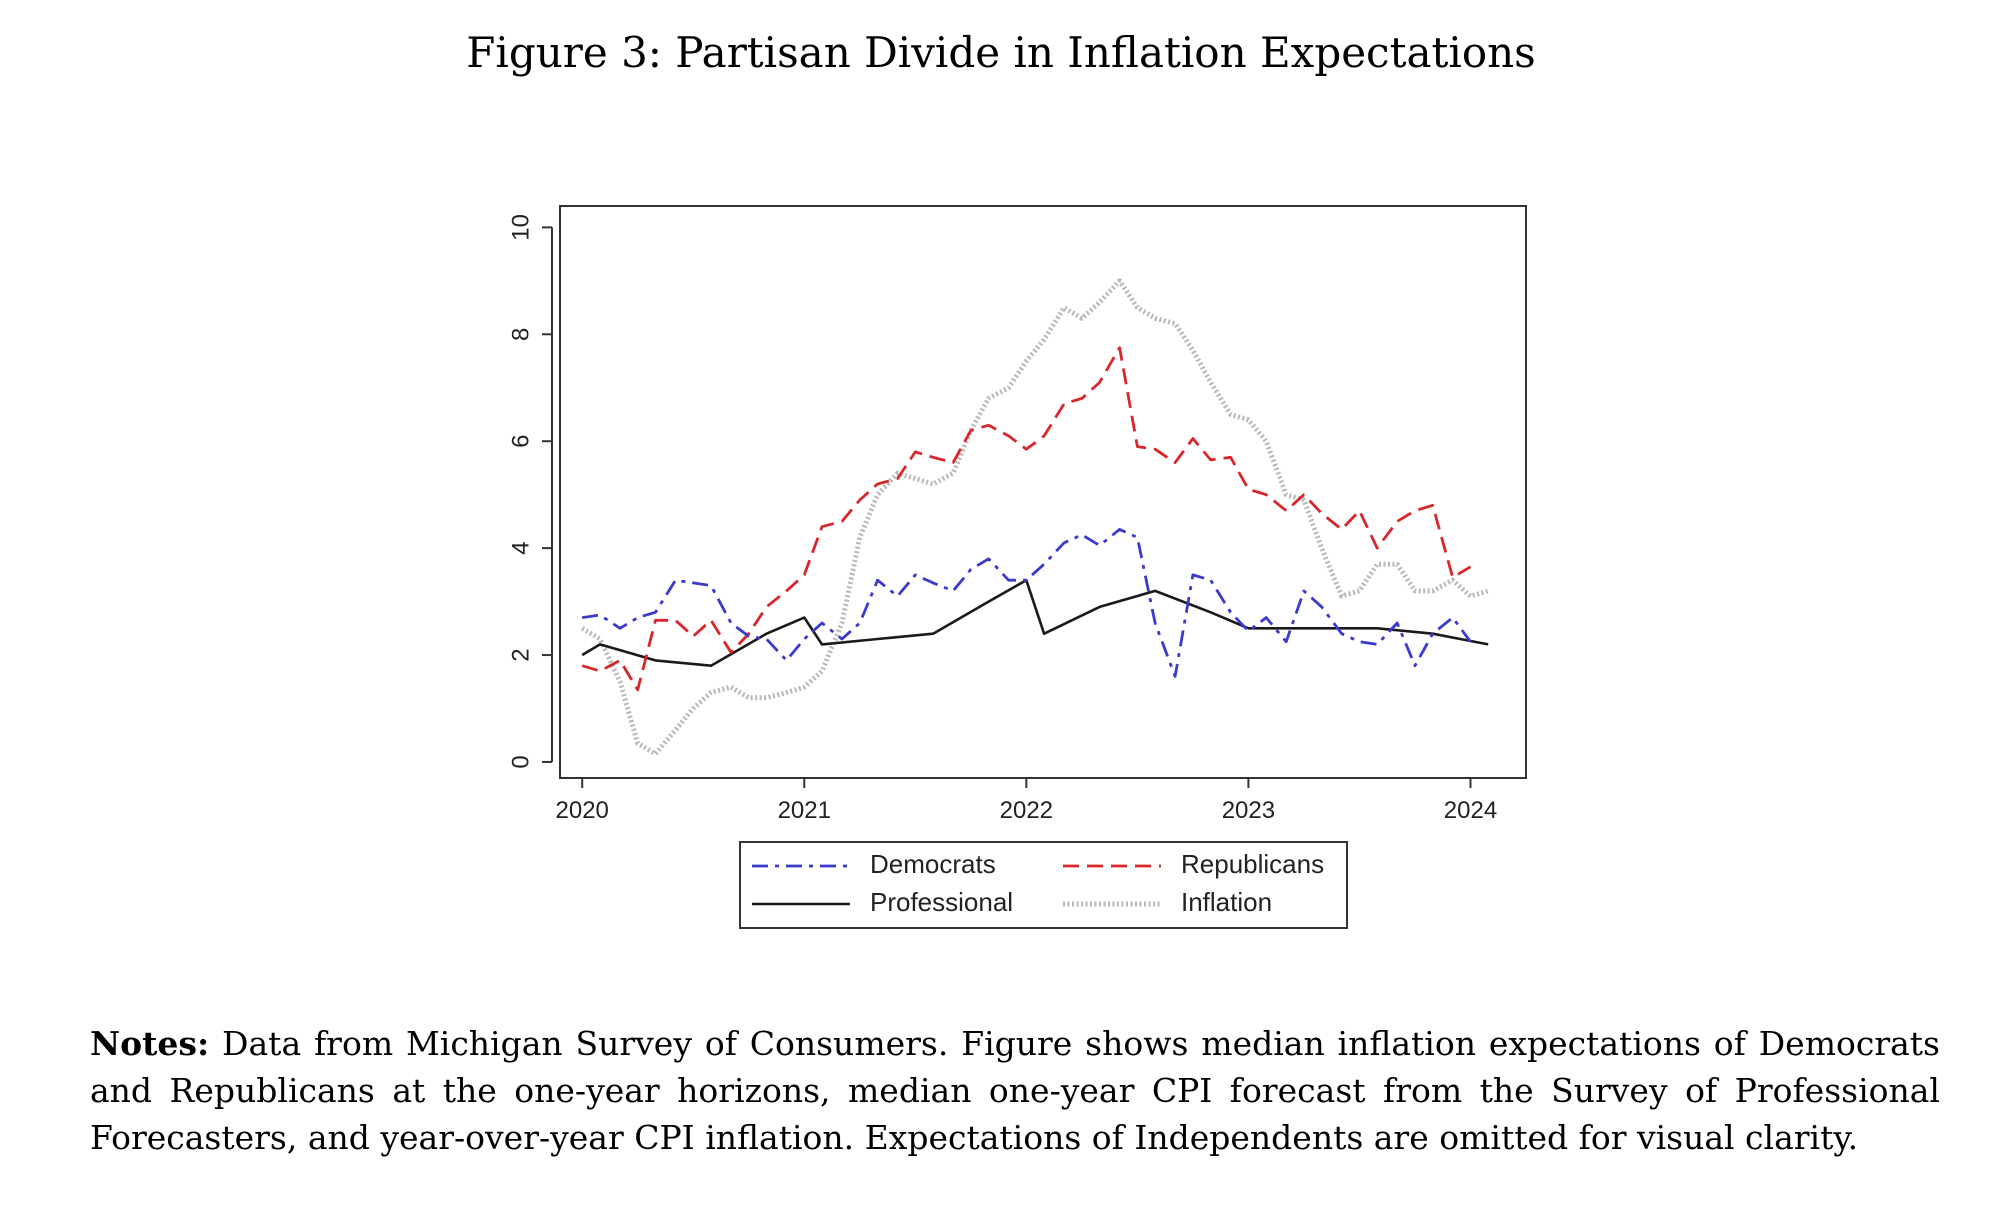  What do you see at coordinates (520, 227) in the screenshot?
I see `y-tick-label: 10` at bounding box center [520, 227].